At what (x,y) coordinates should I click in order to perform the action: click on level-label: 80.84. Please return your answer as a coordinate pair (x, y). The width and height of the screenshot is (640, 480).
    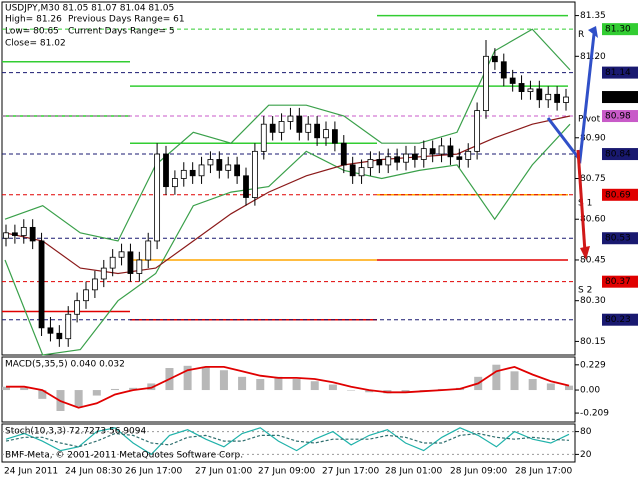
    Looking at the image, I should click on (618, 155).